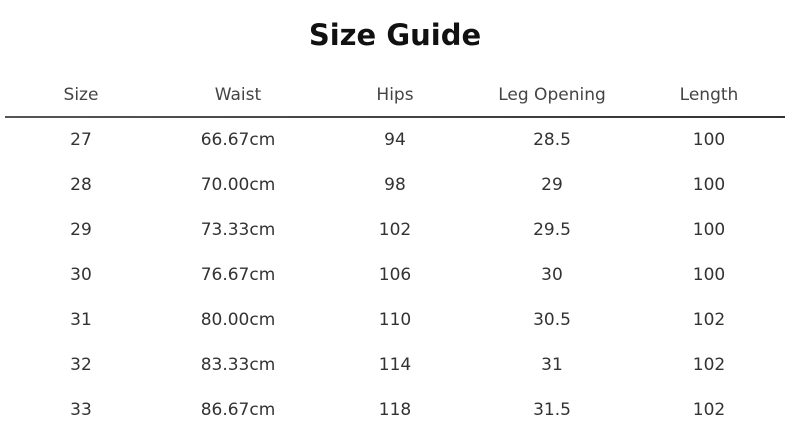 This screenshot has width=790, height=445. I want to click on column-header: Size, so click(81, 95).